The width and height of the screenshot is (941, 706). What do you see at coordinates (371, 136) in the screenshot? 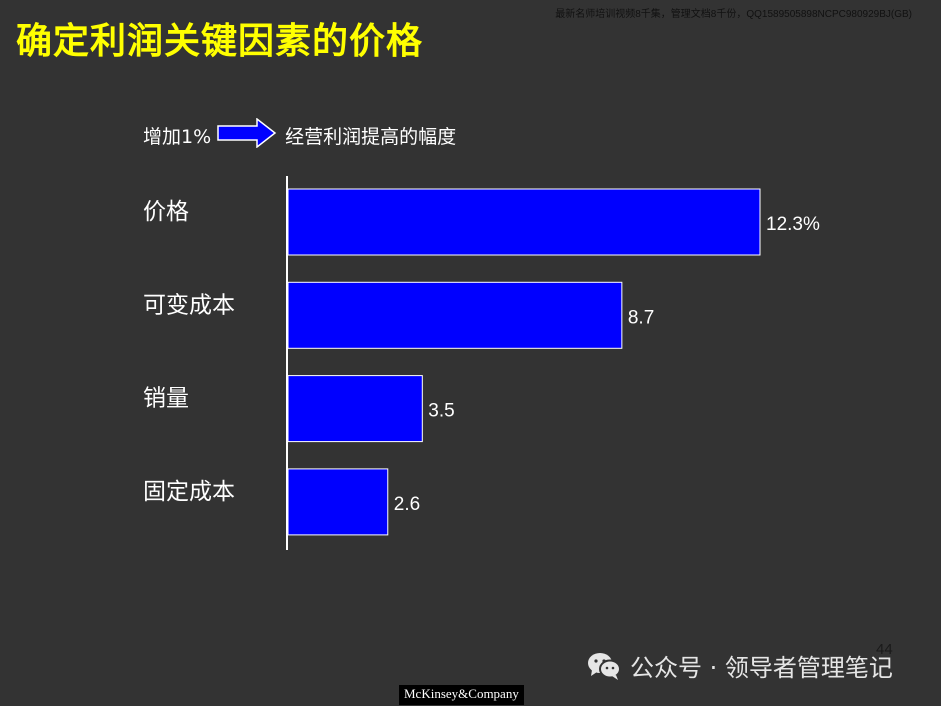
I see `legend-right-text: 经营利润提高的幅度` at bounding box center [371, 136].